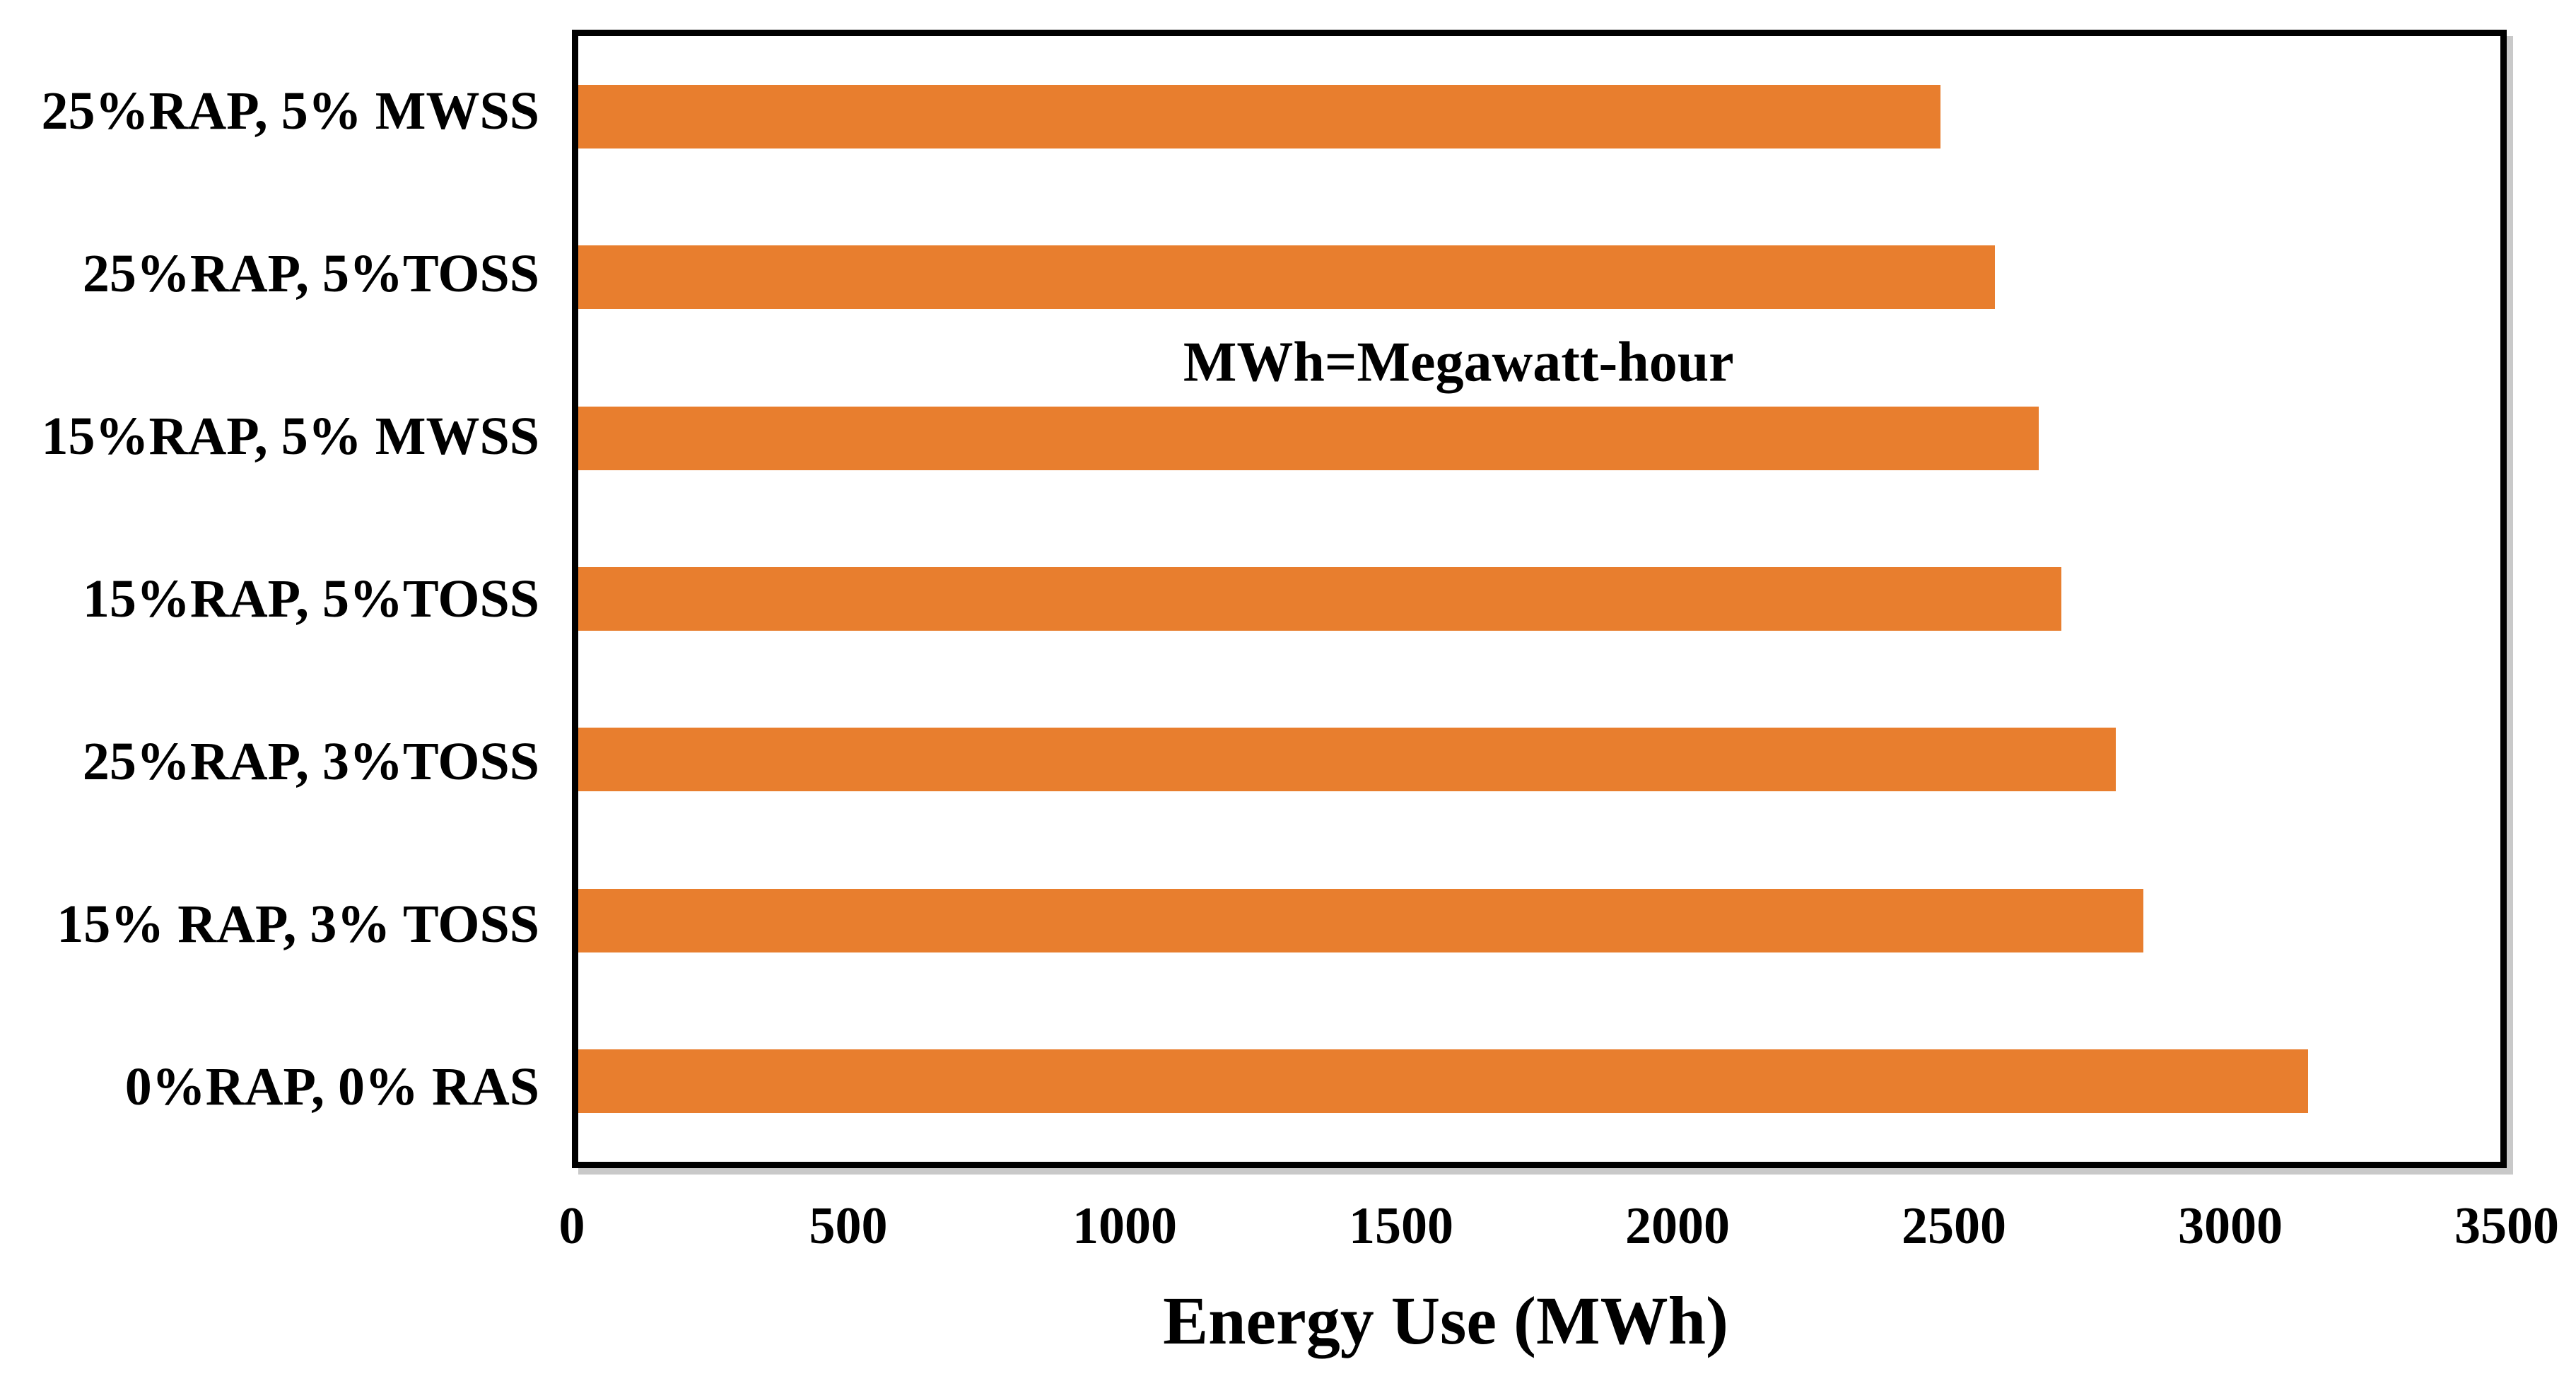 This screenshot has width=2576, height=1381. What do you see at coordinates (290, 111) in the screenshot?
I see `y-axis-label: 25%RAP, 5% MWSS` at bounding box center [290, 111].